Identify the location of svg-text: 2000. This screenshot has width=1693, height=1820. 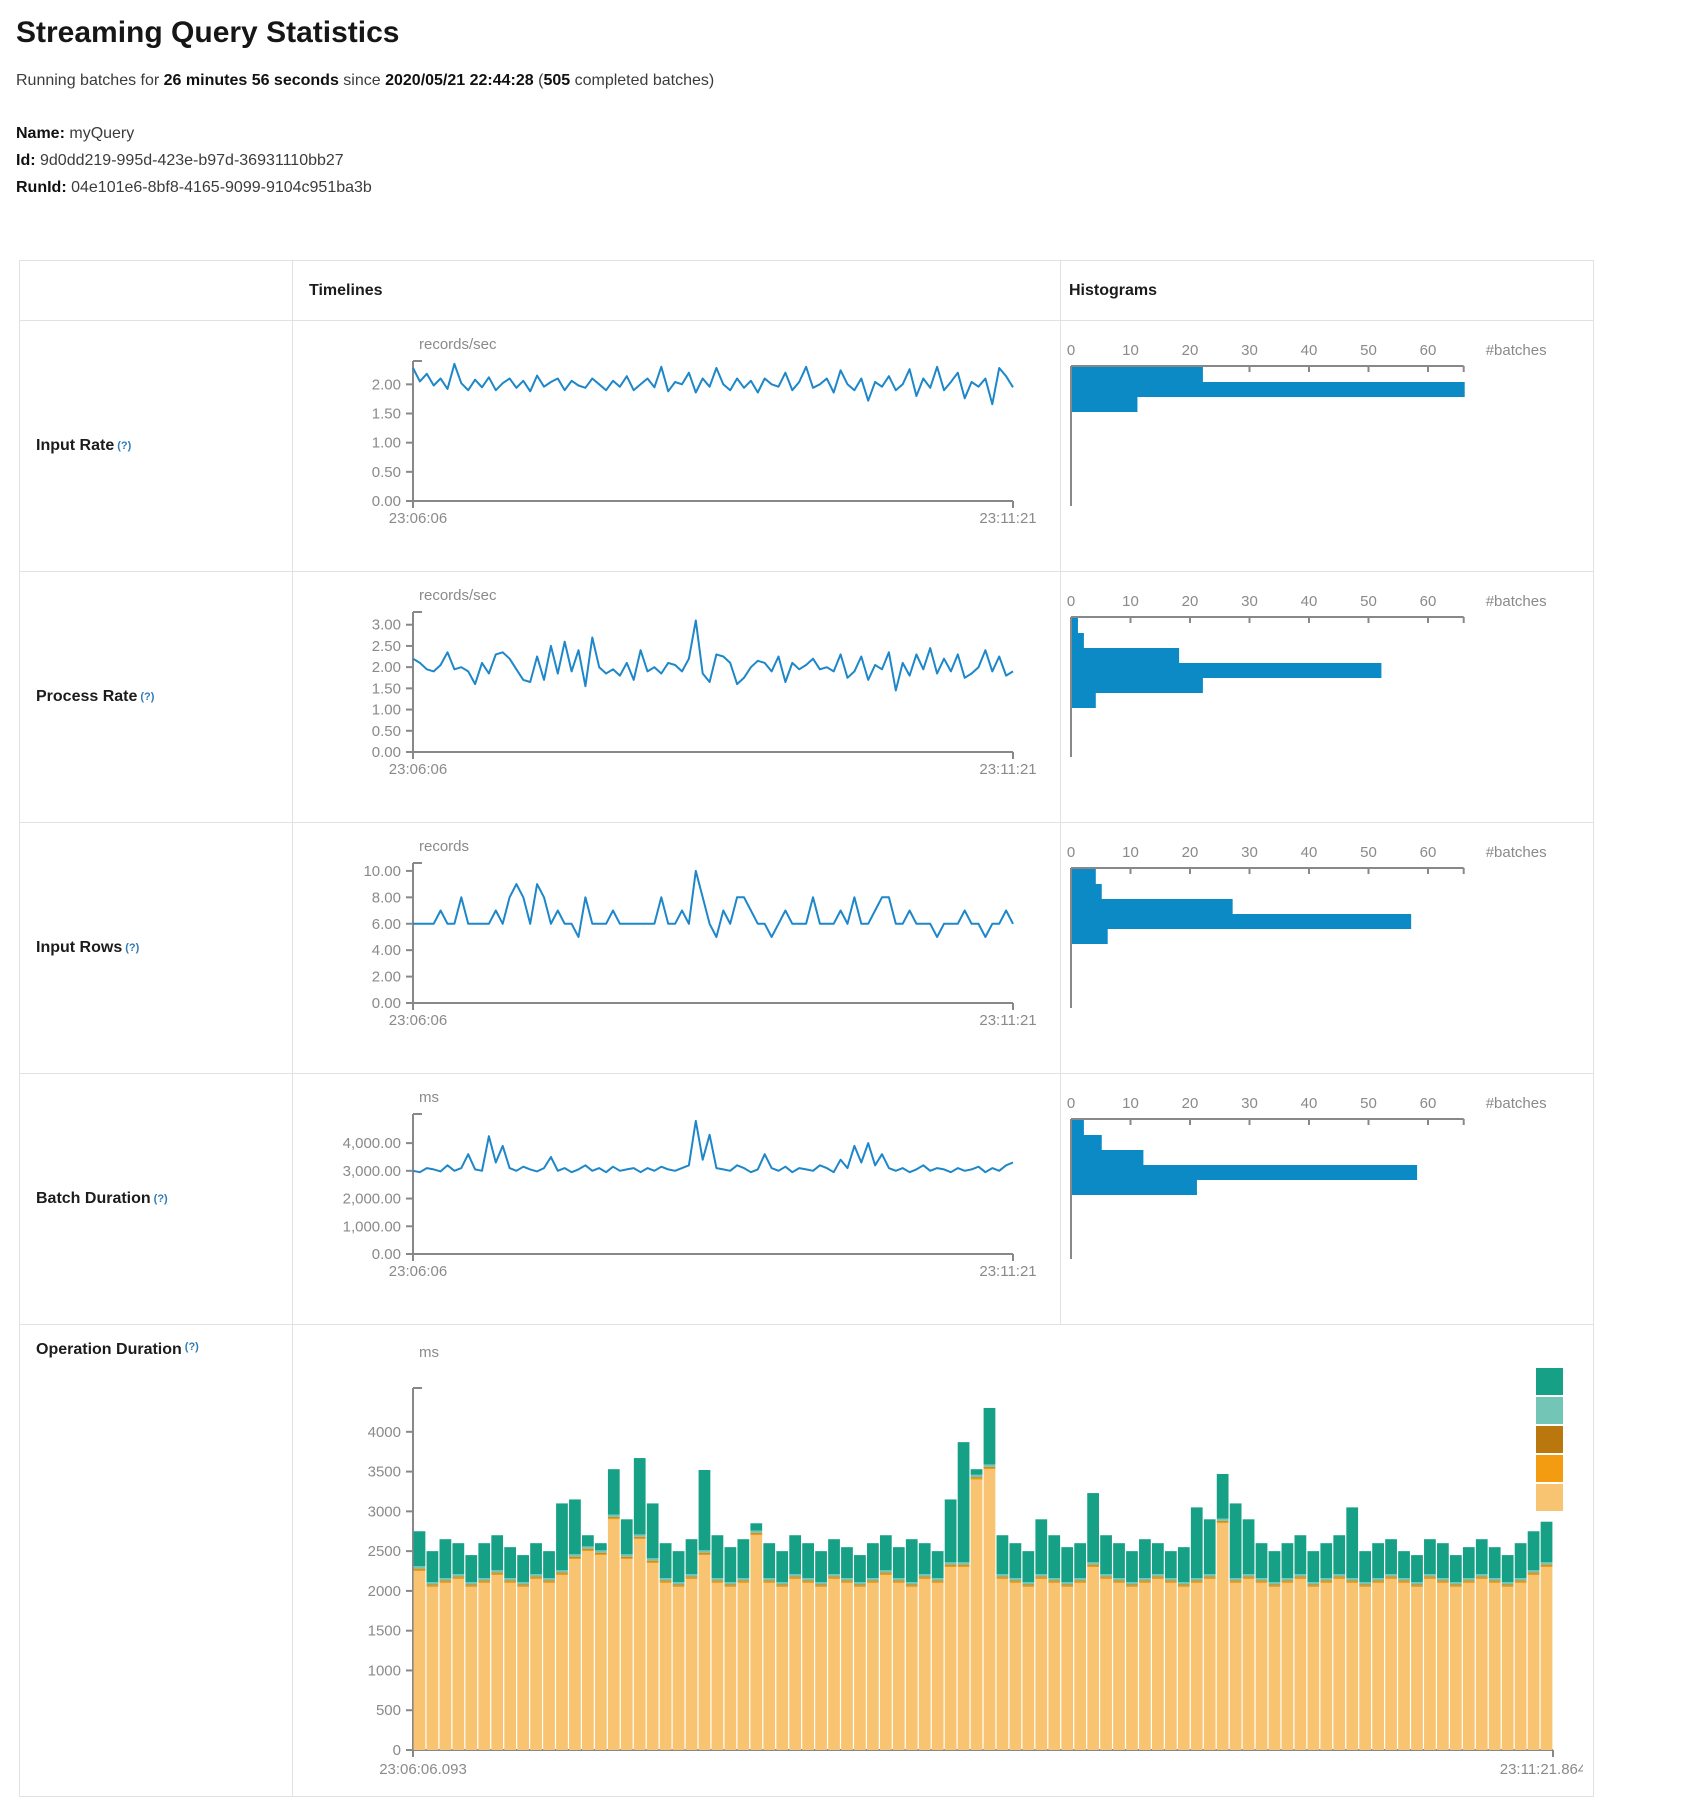
(384, 1591).